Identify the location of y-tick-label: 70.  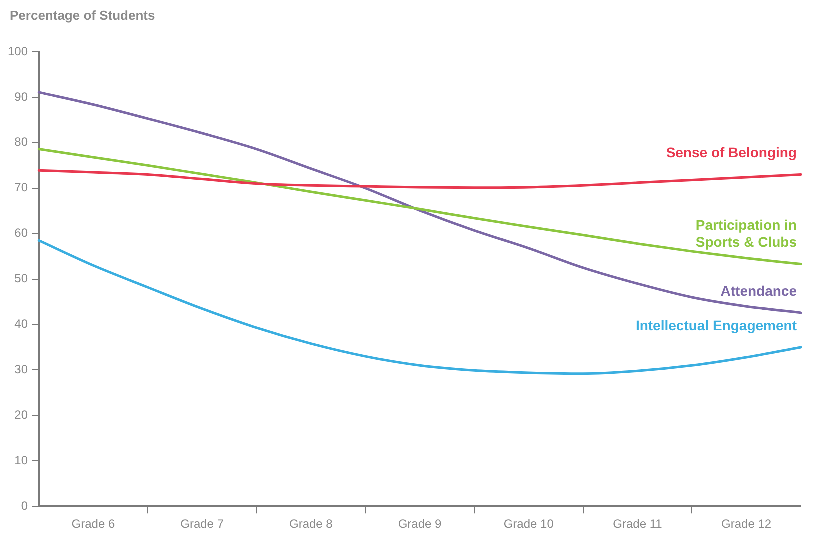
(21, 187).